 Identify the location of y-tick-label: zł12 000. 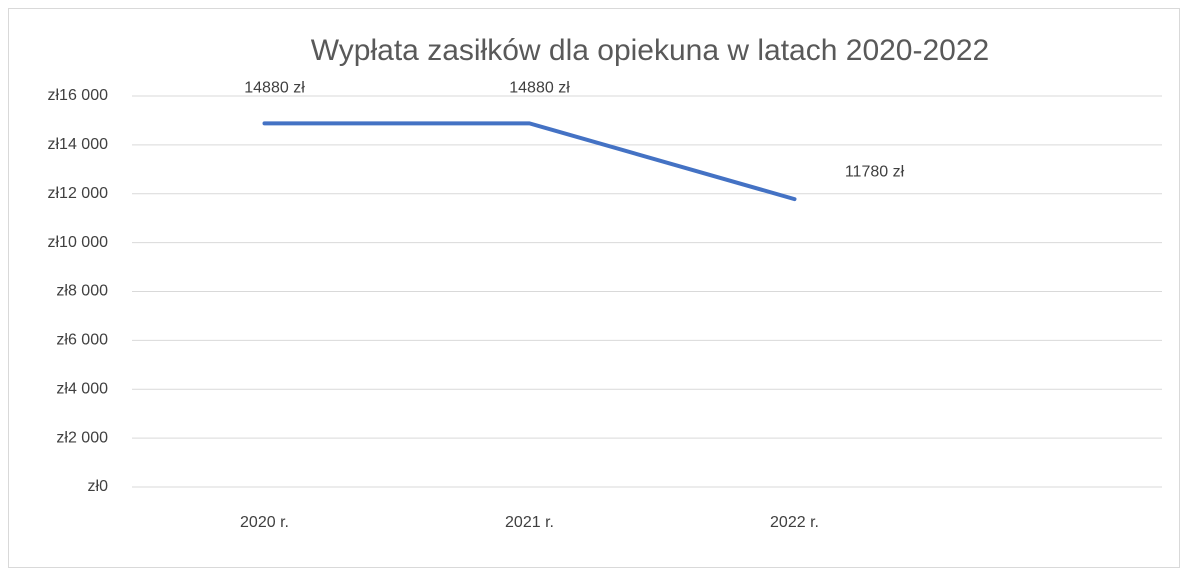
(78, 193).